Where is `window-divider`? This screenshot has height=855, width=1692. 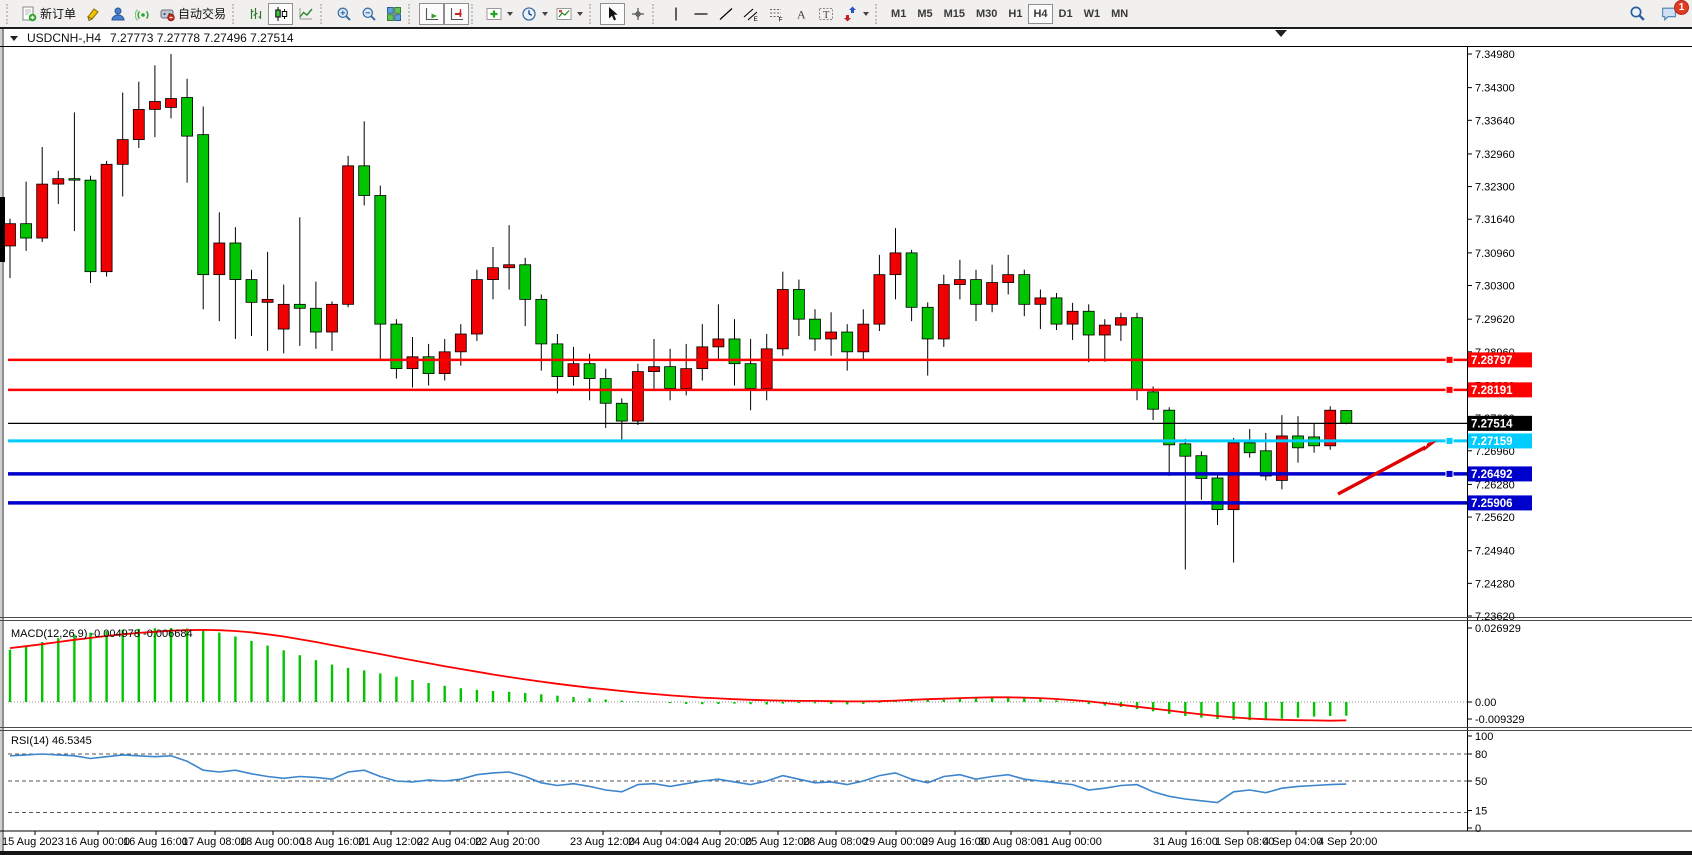
window-divider is located at coordinates (846, 28).